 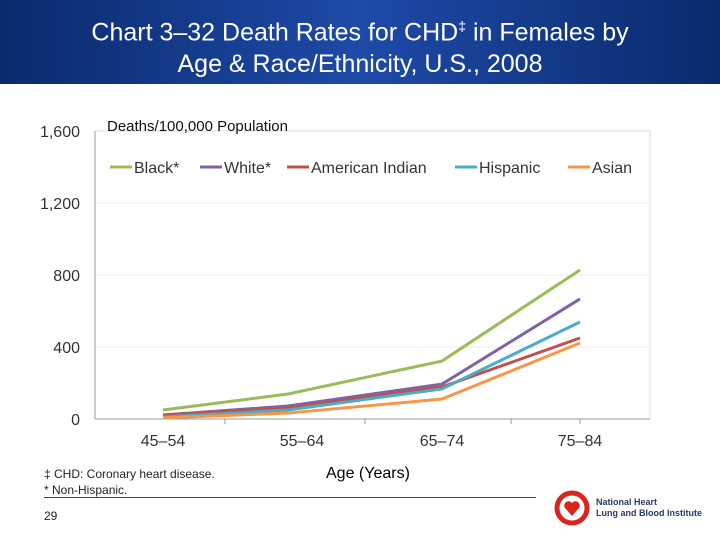 I want to click on x-tick-label: 75–84, so click(x=580, y=441).